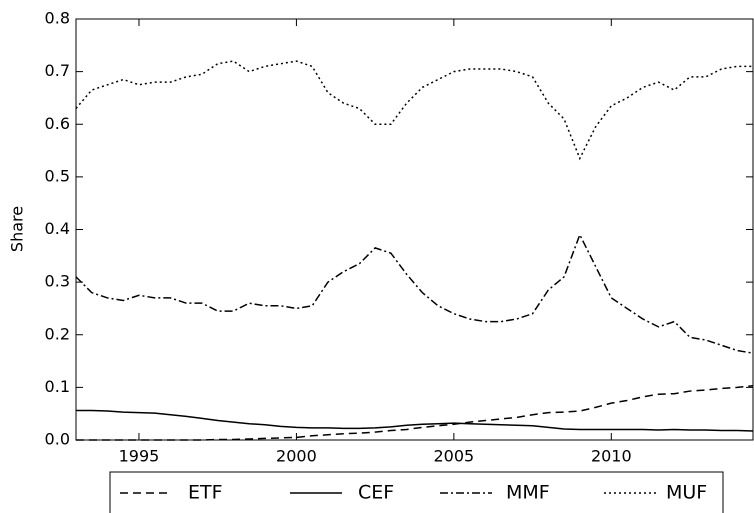 Image resolution: width=754 pixels, height=513 pixels. I want to click on legend-label: ETF, so click(205, 493).